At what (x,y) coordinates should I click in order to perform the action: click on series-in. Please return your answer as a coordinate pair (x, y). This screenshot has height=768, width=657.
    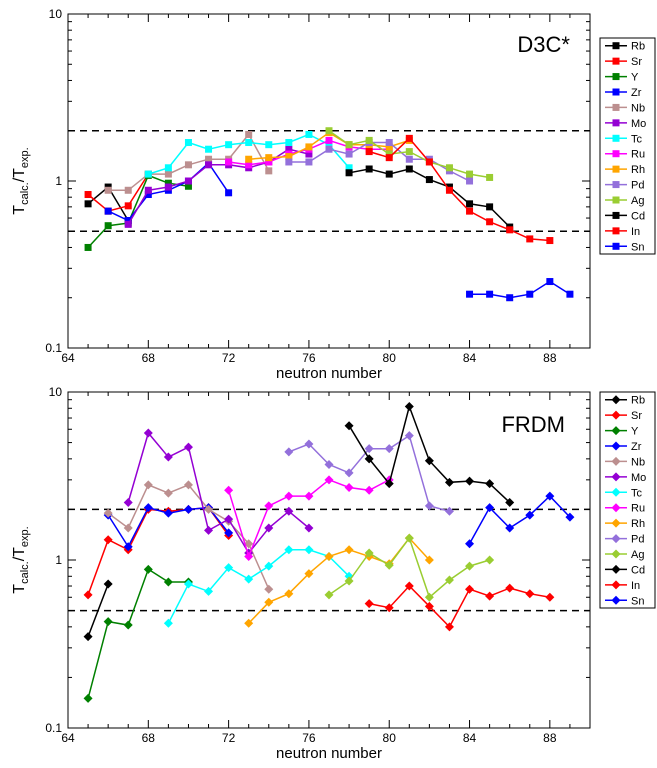
    Looking at the image, I should click on (459, 189).